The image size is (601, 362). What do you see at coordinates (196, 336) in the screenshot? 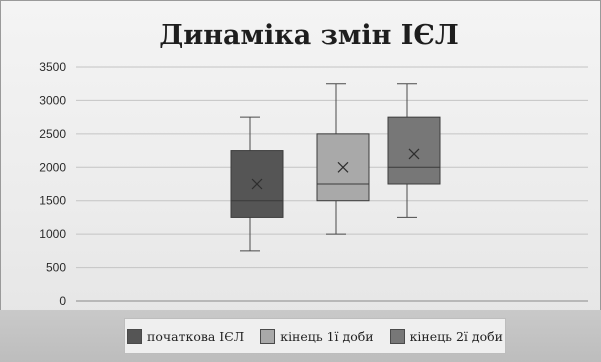
I see `legend-label: початкова ІЄЛ` at bounding box center [196, 336].